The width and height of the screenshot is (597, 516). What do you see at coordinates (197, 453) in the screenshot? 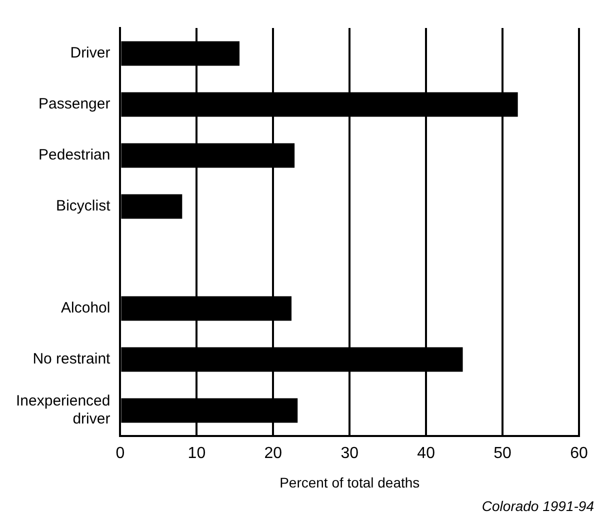
I see `x-tick-label: 10` at bounding box center [197, 453].